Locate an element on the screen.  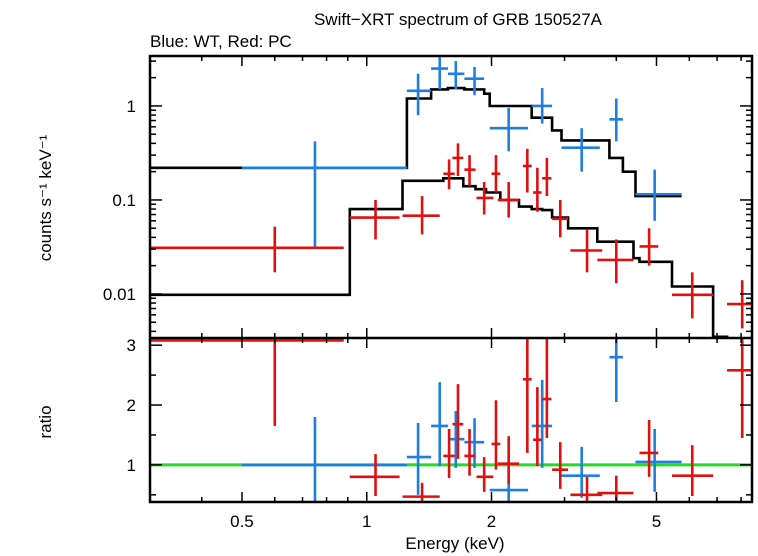
ratio-y-axis-label: ratio is located at coordinates (45, 421).